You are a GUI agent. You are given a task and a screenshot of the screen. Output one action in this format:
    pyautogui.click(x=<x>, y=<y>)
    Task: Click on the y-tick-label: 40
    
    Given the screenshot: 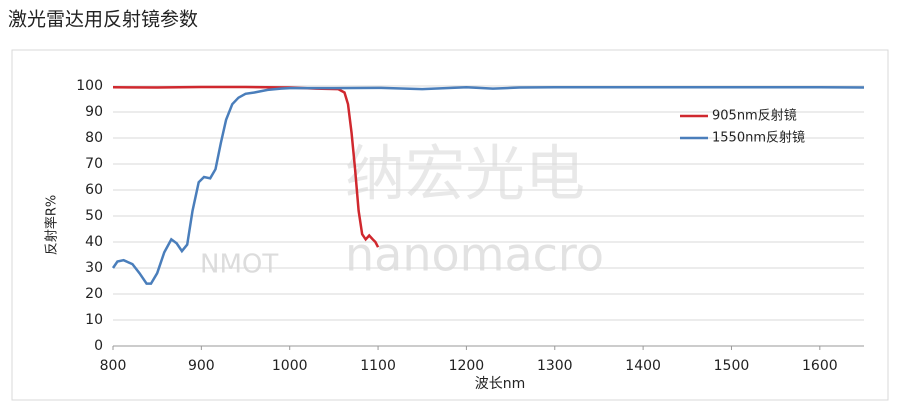 What is the action you would take?
    pyautogui.click(x=94, y=242)
    